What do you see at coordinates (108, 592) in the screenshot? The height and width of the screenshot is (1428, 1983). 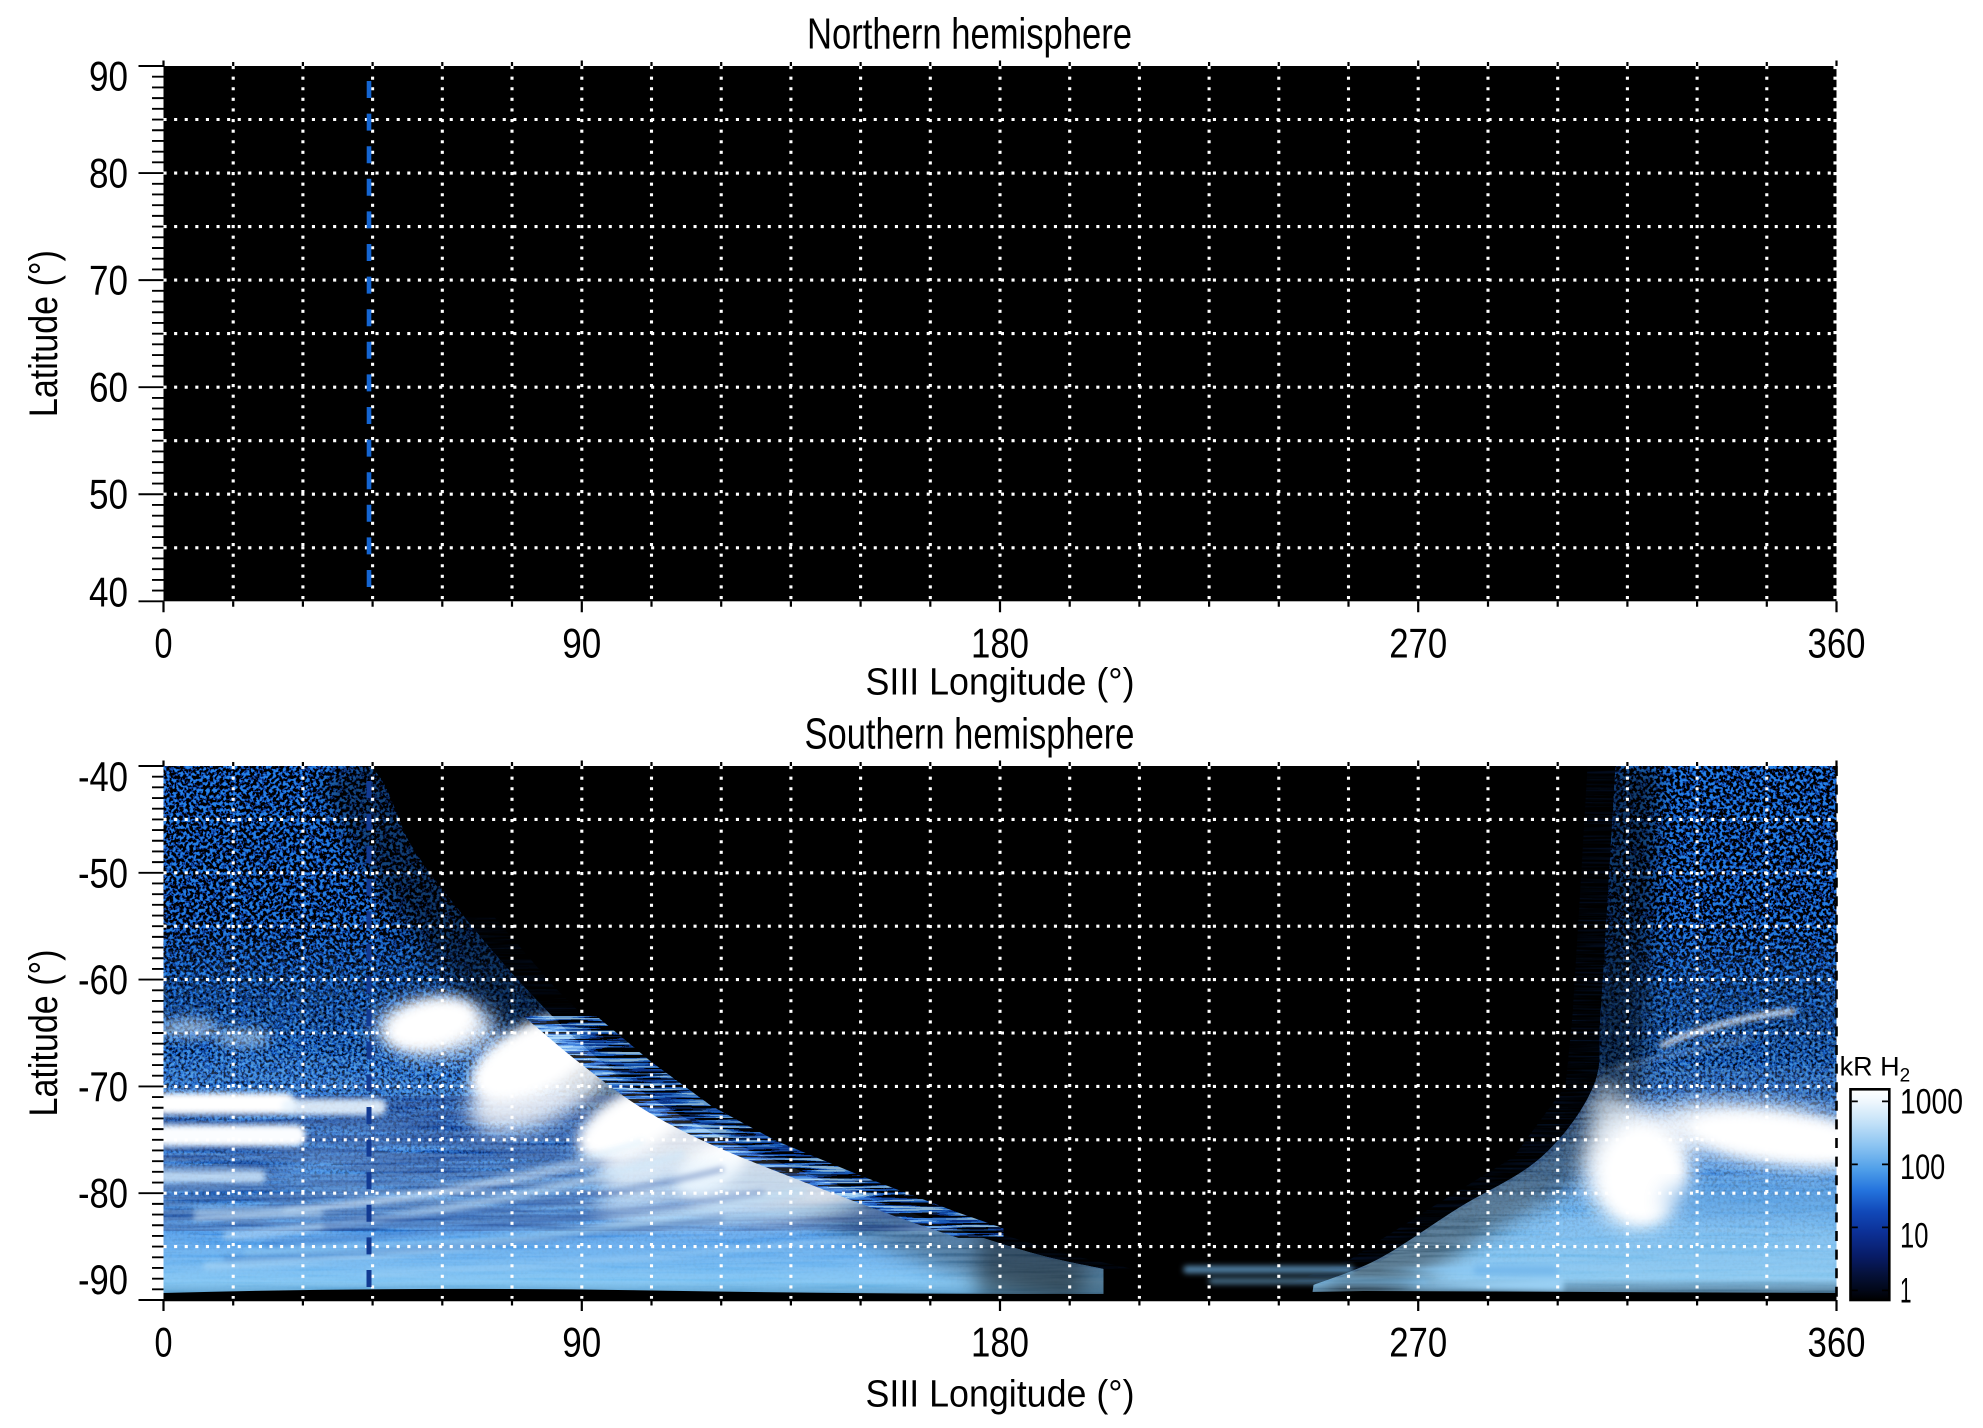 I see `svg-text: 40` at bounding box center [108, 592].